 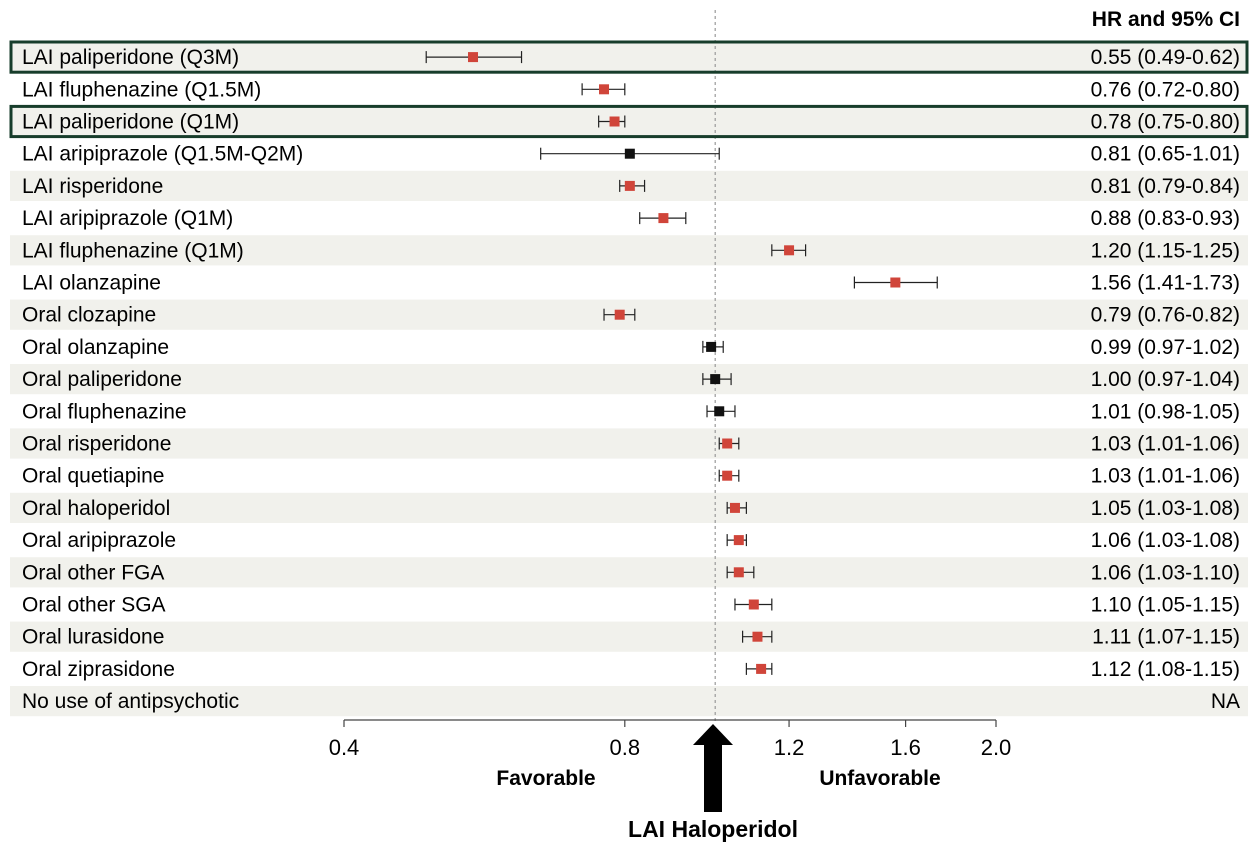 What do you see at coordinates (104, 411) in the screenshot?
I see `row-label: Oral fluphenazine` at bounding box center [104, 411].